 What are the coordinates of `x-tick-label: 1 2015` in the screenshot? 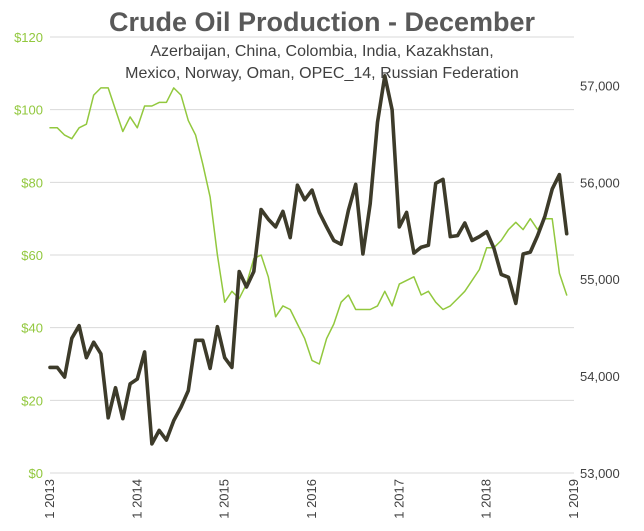 It's located at (224, 499).